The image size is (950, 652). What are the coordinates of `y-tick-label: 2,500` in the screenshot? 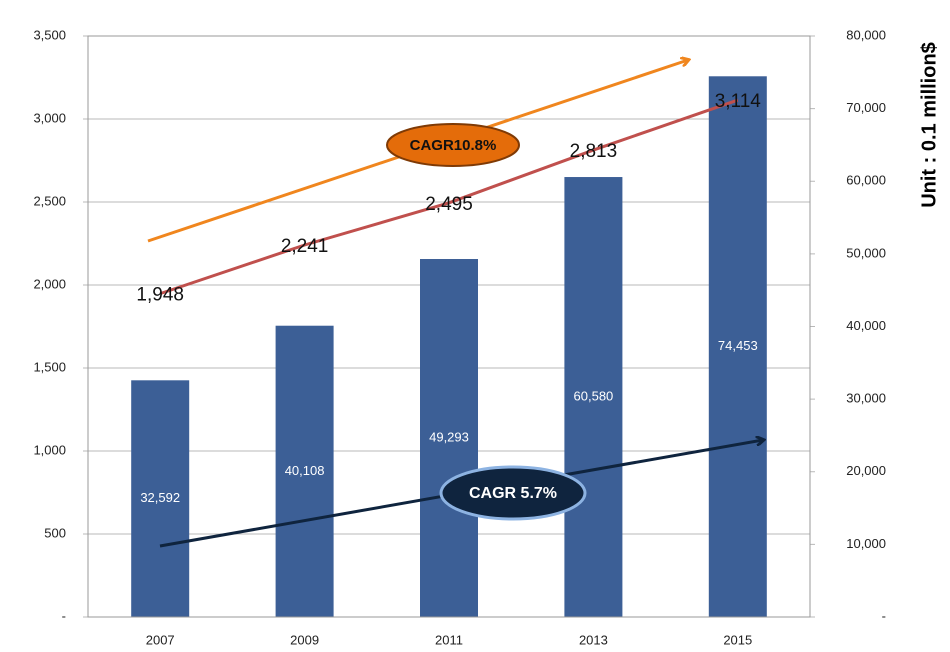 It's located at (49, 200).